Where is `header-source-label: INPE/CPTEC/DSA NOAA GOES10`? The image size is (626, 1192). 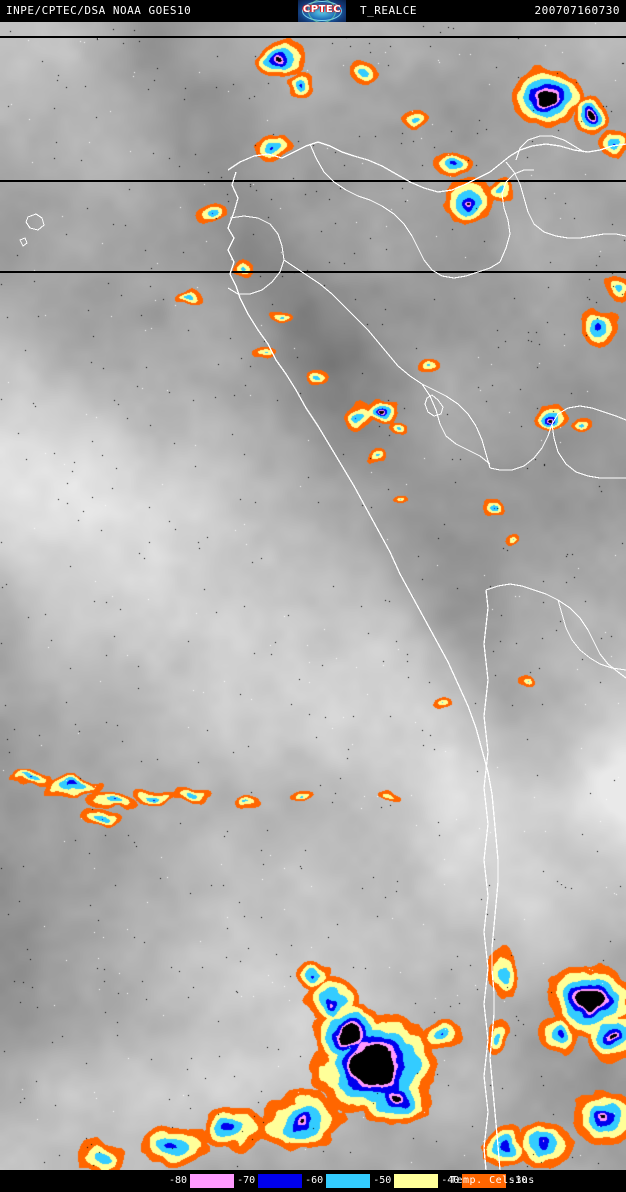
header-source-label: INPE/CPTEC/DSA NOAA GOES10 is located at coordinates (99, 10).